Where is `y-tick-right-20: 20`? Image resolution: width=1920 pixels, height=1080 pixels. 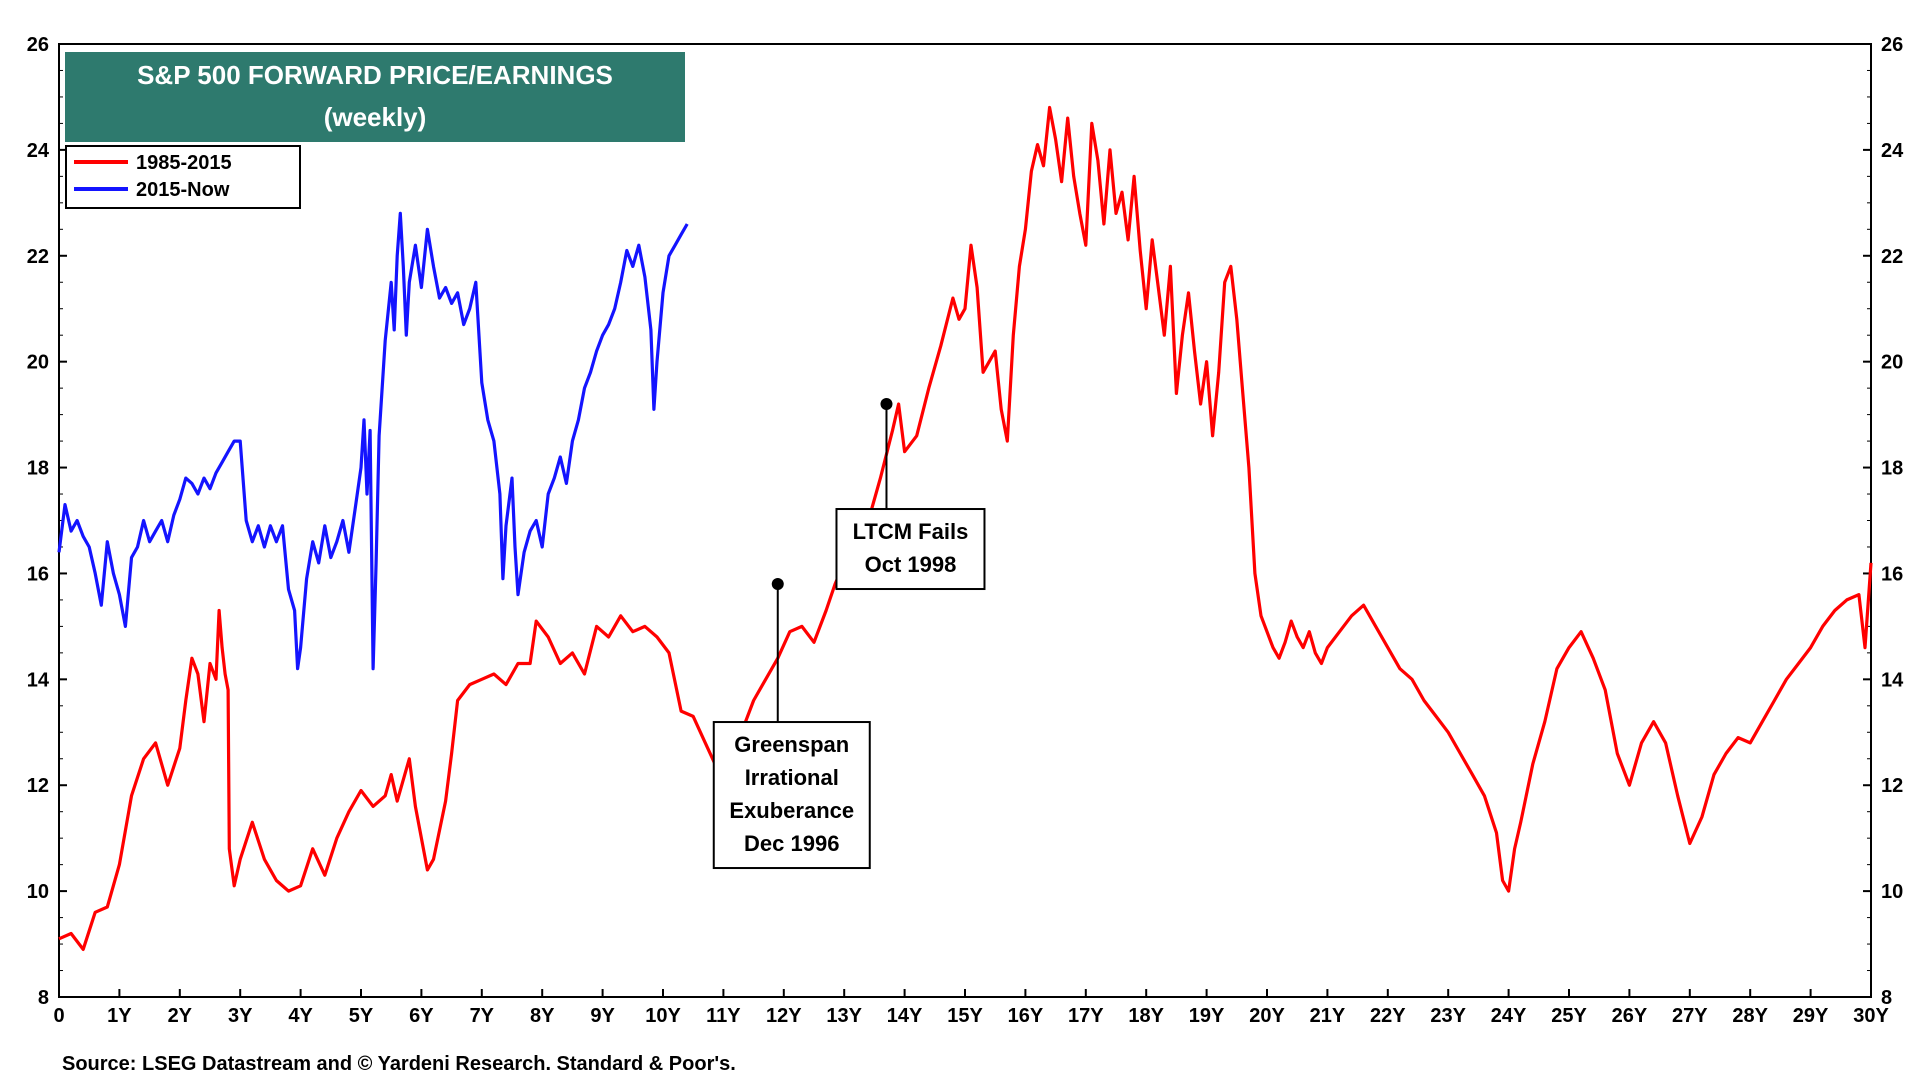
y-tick-right-20: 20 is located at coordinates (1892, 363).